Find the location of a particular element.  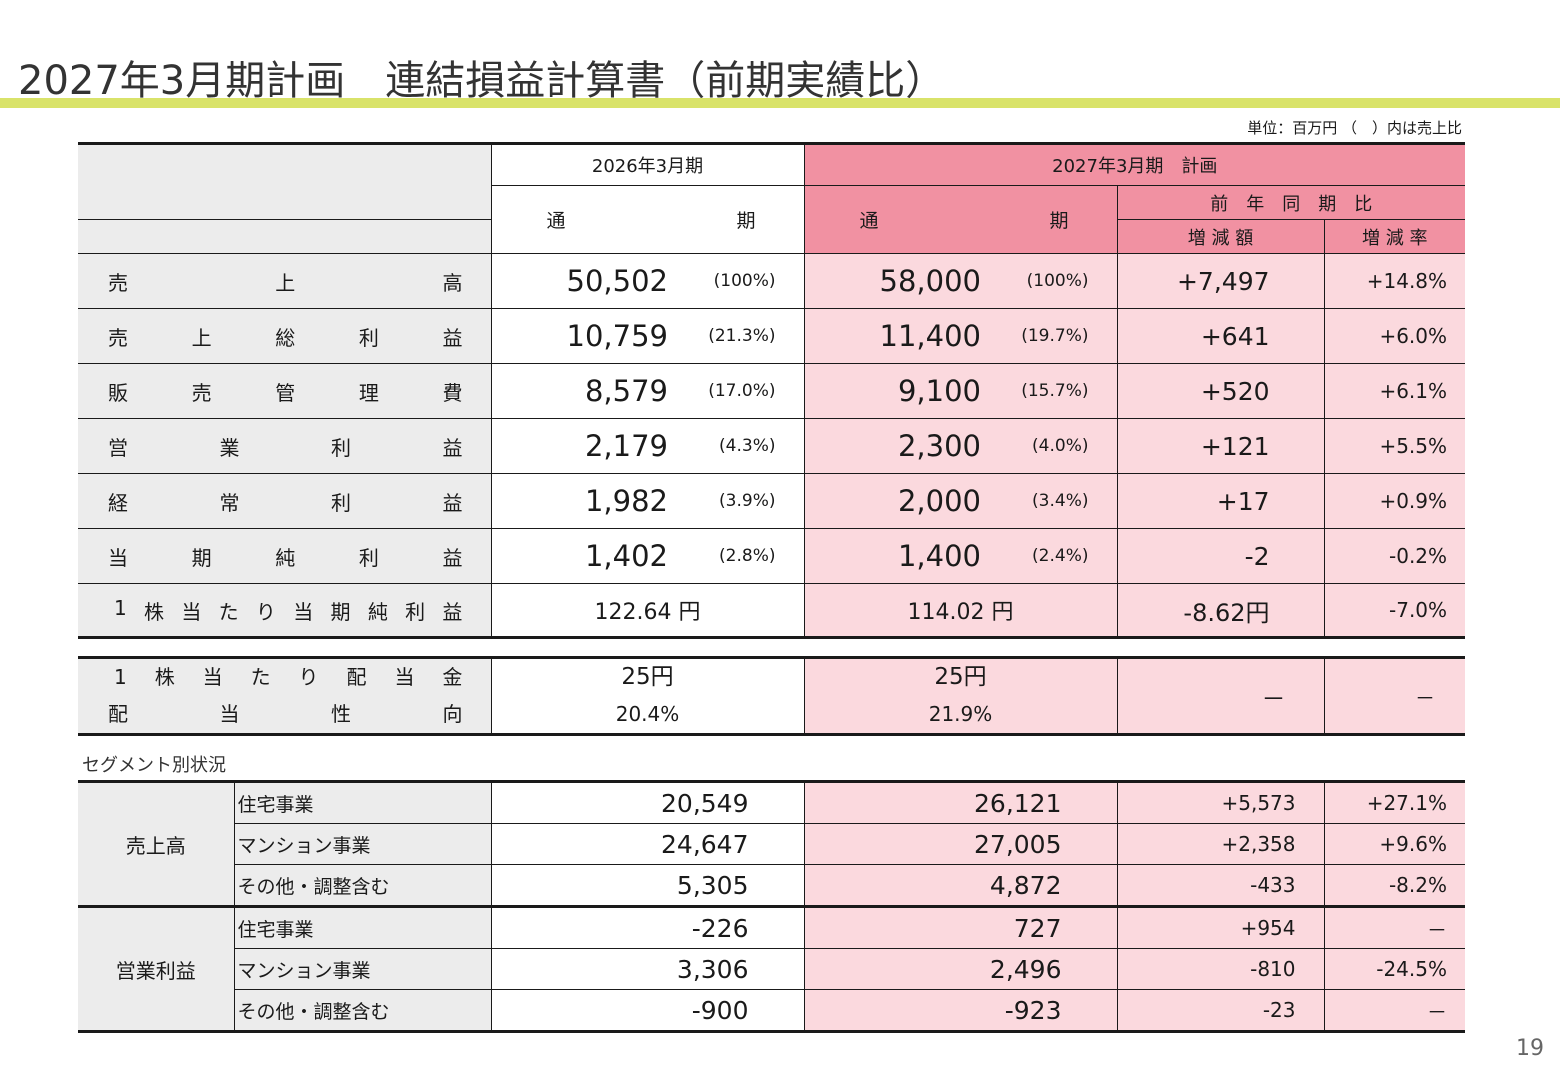

eps-diff: -8.62円 is located at coordinates (1220, 610).